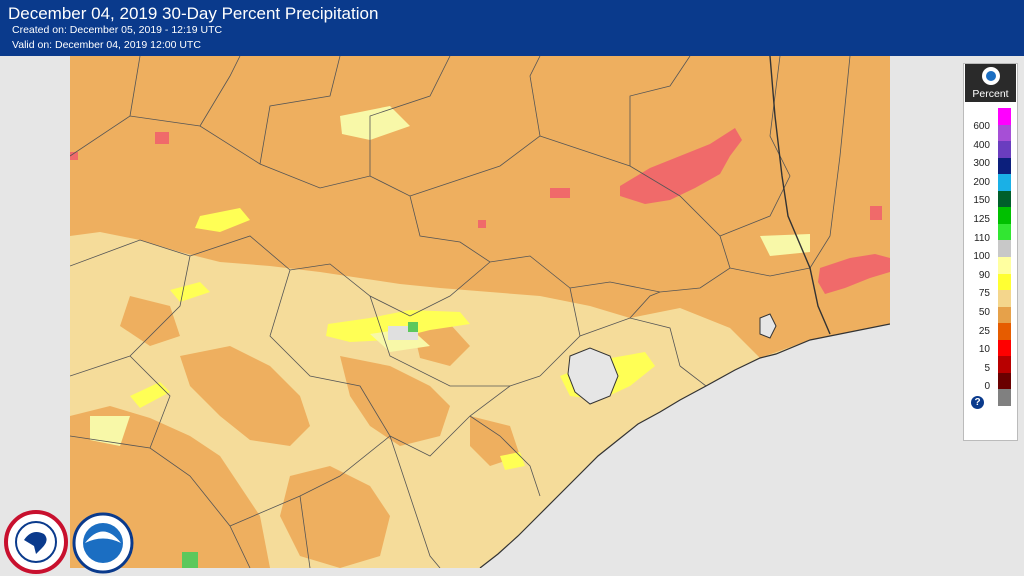 This screenshot has height=576, width=1024. Describe the element at coordinates (981, 164) in the screenshot. I see `legend-label: 300` at that location.